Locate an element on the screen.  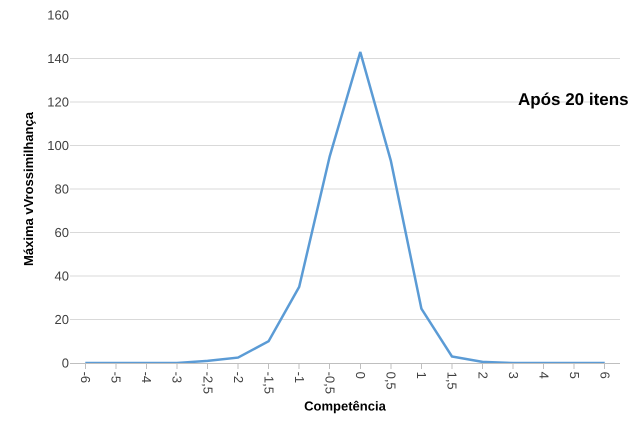
x-tick-label: 1,5 is located at coordinates (452, 381).